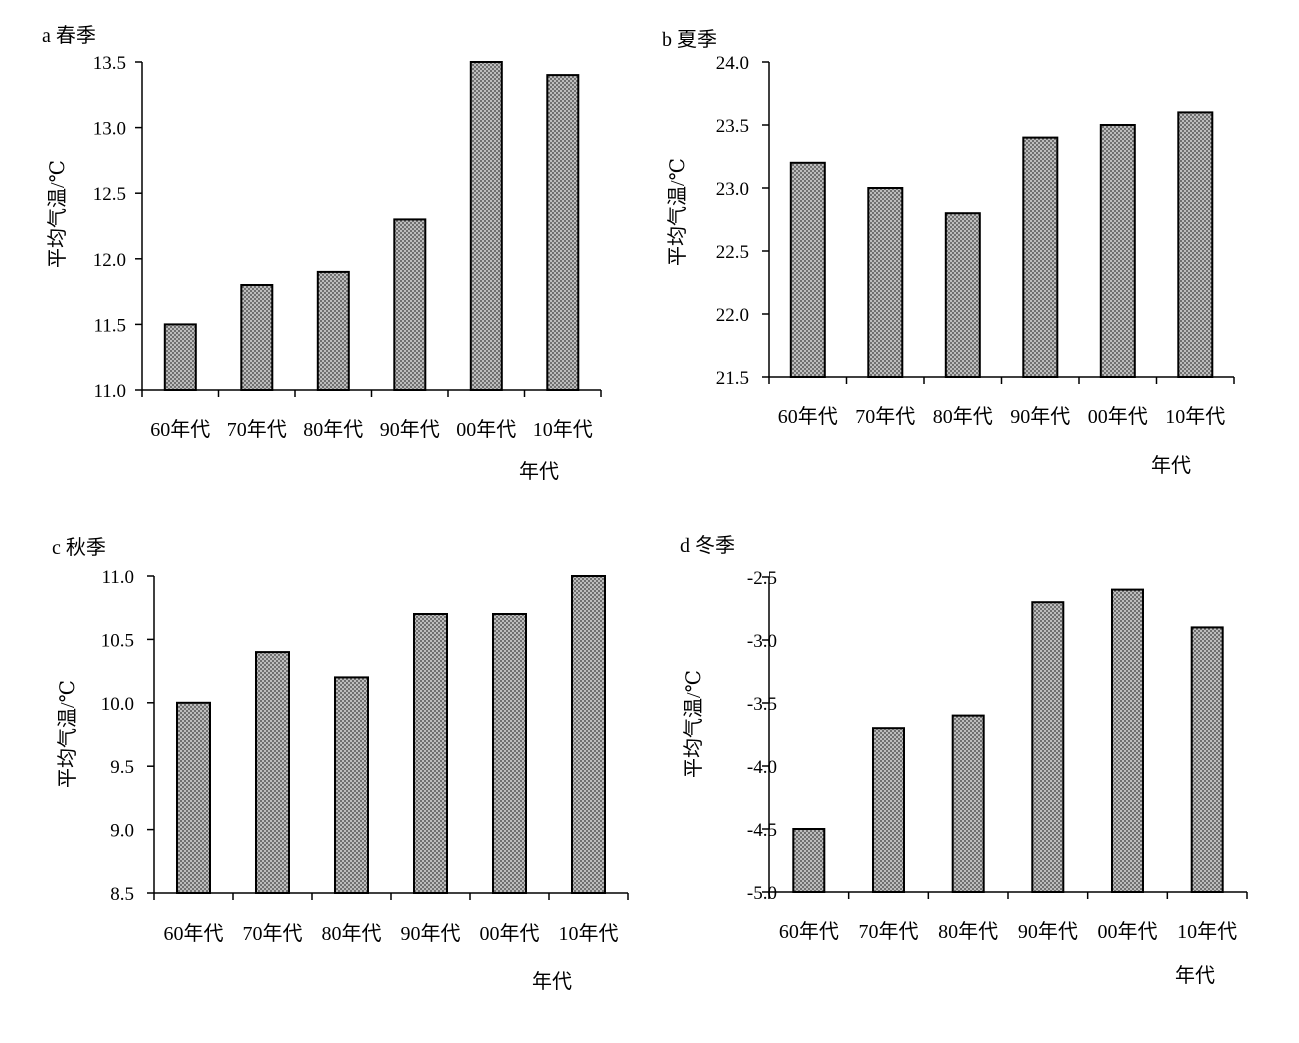 This screenshot has width=1299, height=1043. I want to click on y-tick-label: 9.5, so click(122, 767).